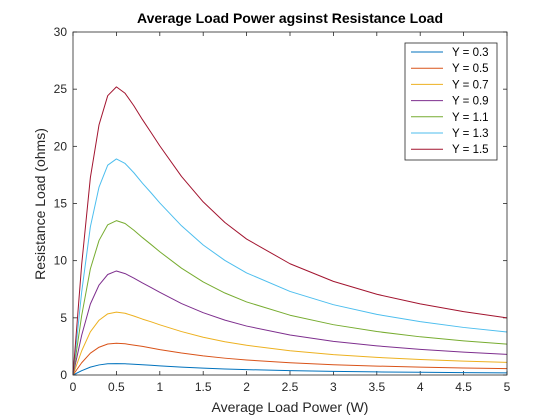 This screenshot has width=560, height=420. Describe the element at coordinates (61, 146) in the screenshot. I see `y-tick-label: 20` at that location.